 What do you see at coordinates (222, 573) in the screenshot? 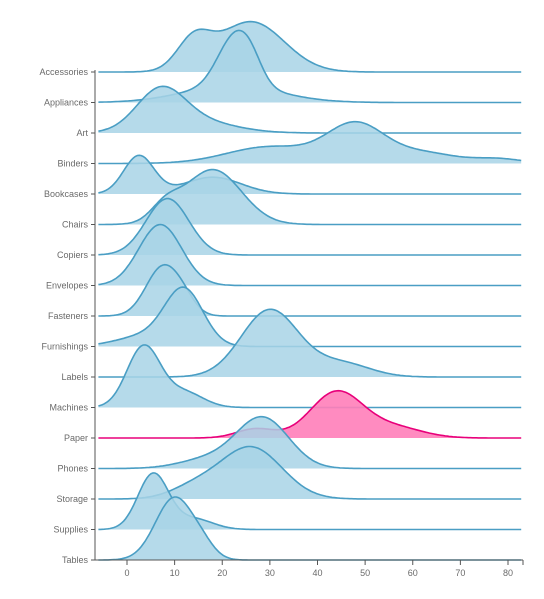
I see `x-tick-label: 20` at bounding box center [222, 573].